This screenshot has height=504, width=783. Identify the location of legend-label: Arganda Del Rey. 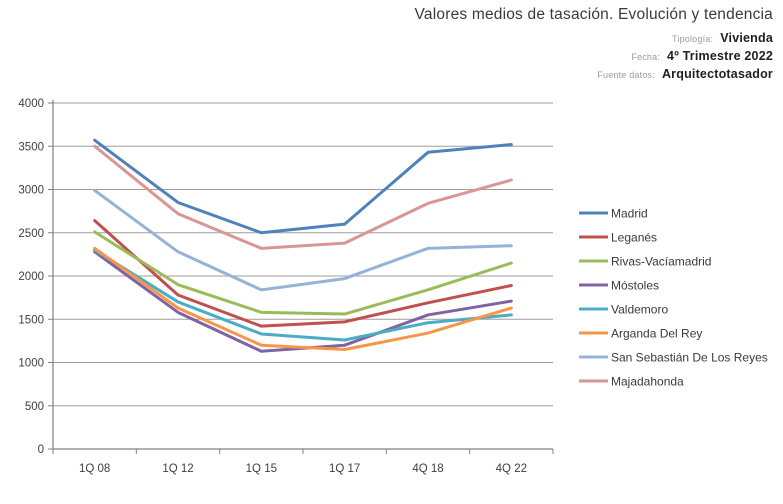
(656, 334).